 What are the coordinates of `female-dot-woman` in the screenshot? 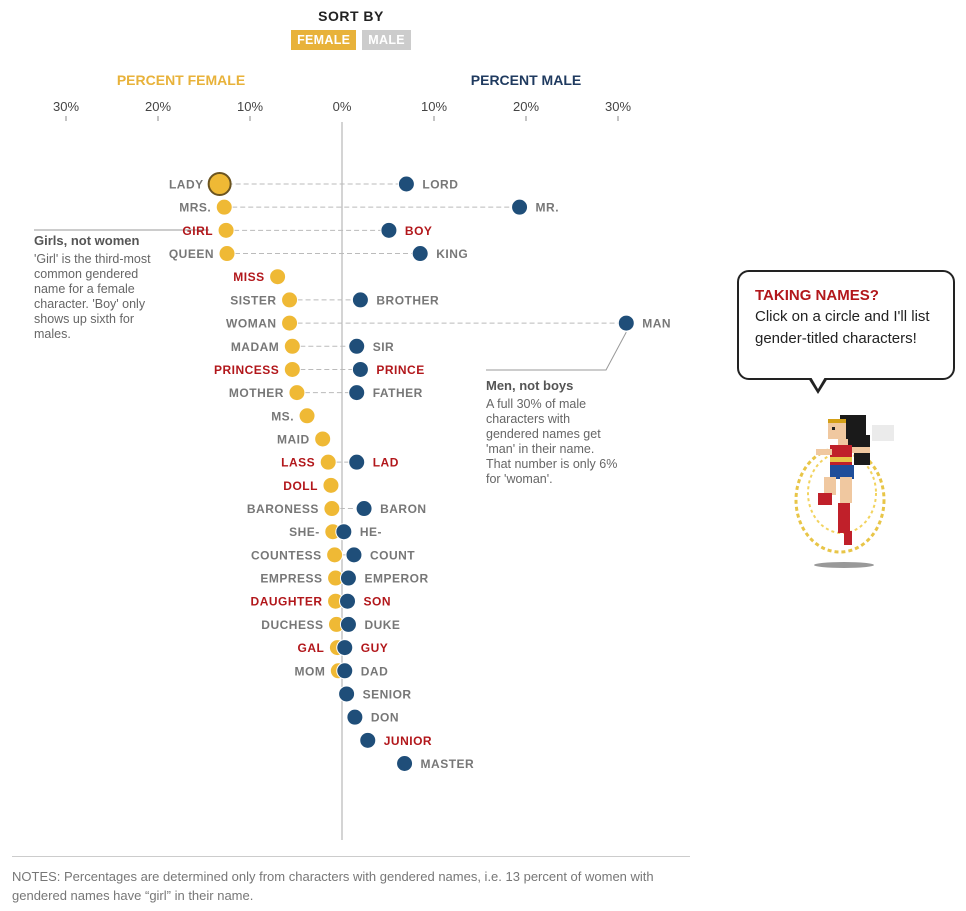 It's located at (290, 323).